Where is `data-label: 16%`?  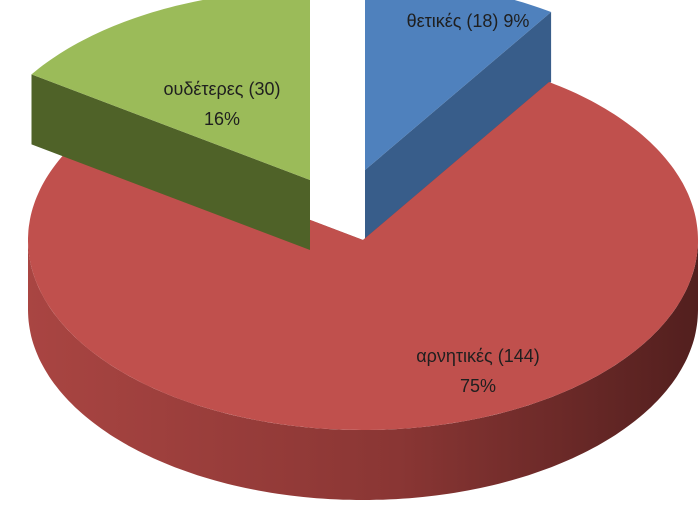
data-label: 16% is located at coordinates (222, 119).